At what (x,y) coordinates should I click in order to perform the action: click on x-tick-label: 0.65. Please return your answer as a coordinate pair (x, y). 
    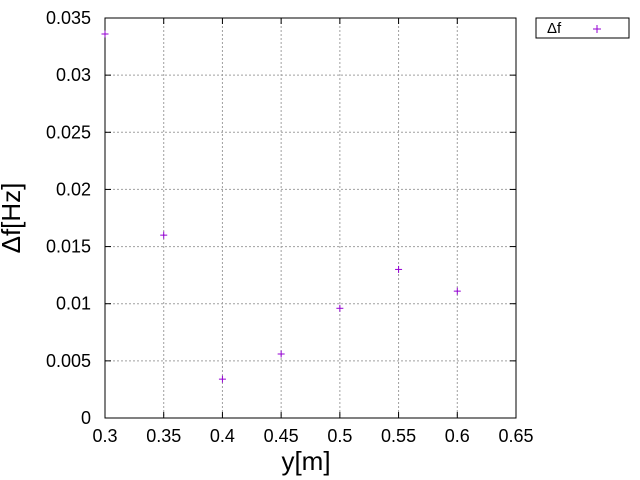
    Looking at the image, I should click on (515, 436).